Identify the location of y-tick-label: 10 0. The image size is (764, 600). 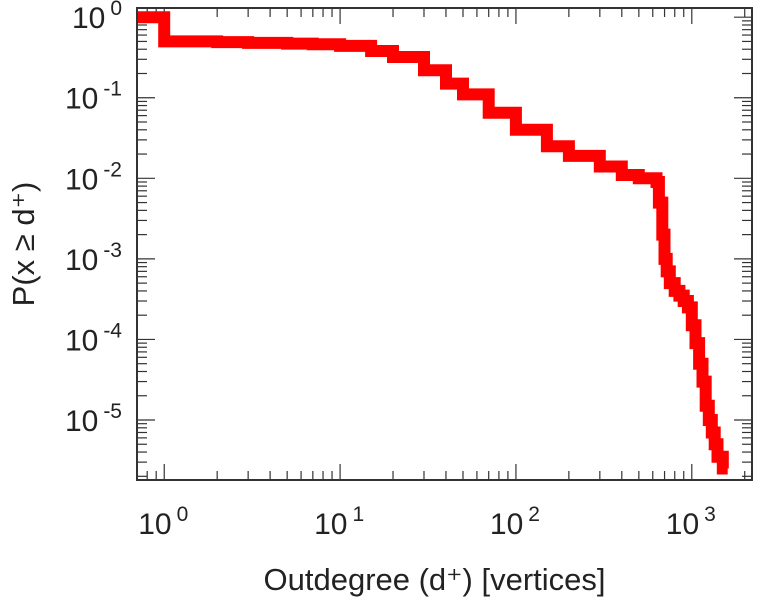
(97, 17).